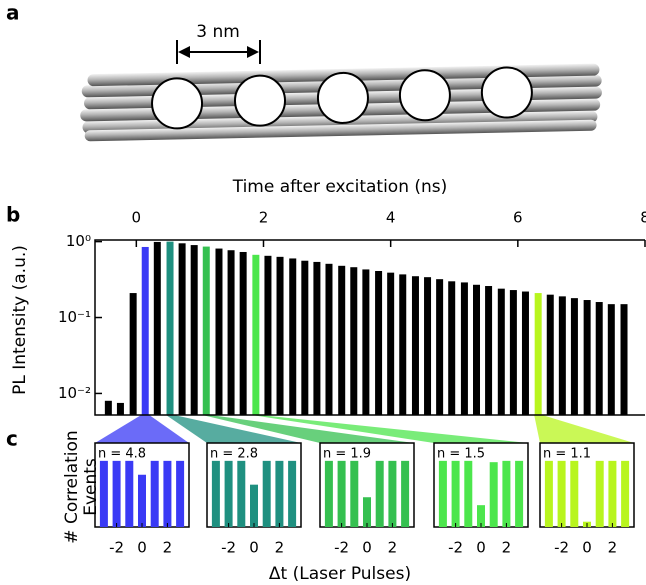 The image size is (646, 585). Describe the element at coordinates (72, 486) in the screenshot. I see `y-axis-title: # Correlation` at that location.